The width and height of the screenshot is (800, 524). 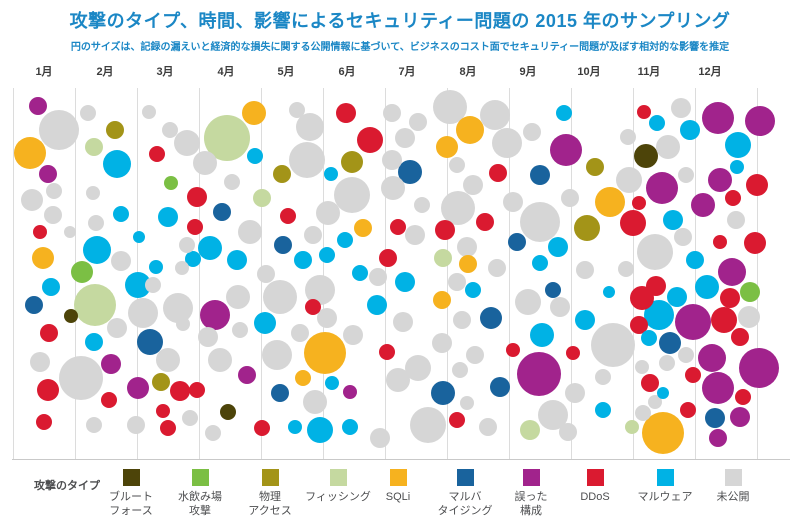 I want to click on month-label: 6月, so click(x=347, y=72).